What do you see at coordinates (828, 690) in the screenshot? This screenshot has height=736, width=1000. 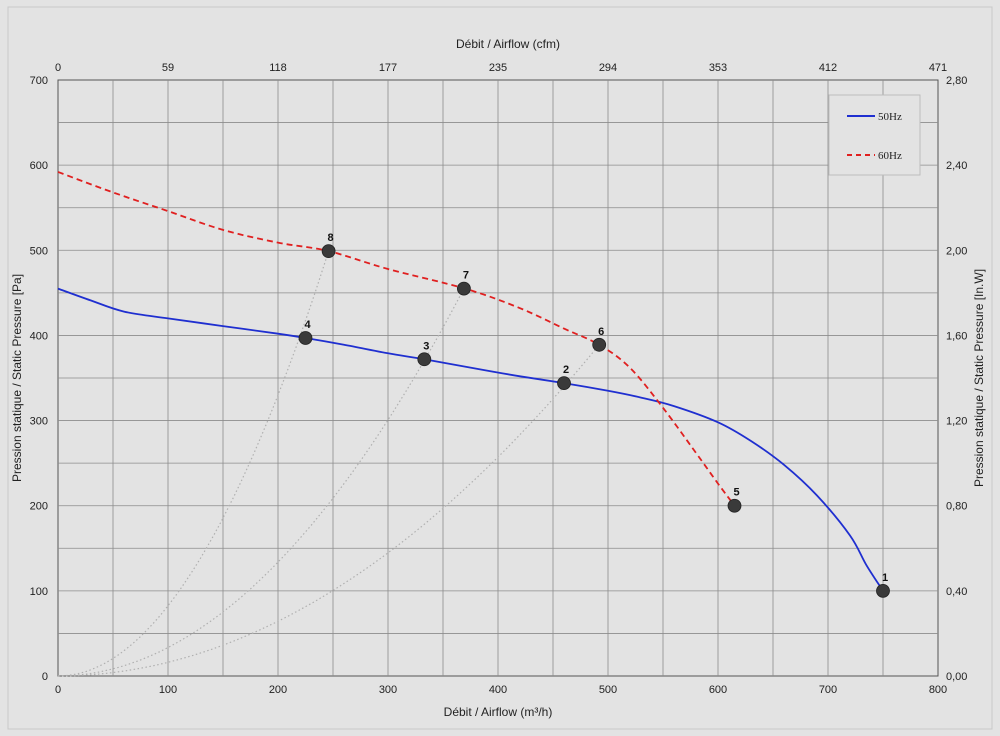 I see `x-tick-label: 700` at bounding box center [828, 690].